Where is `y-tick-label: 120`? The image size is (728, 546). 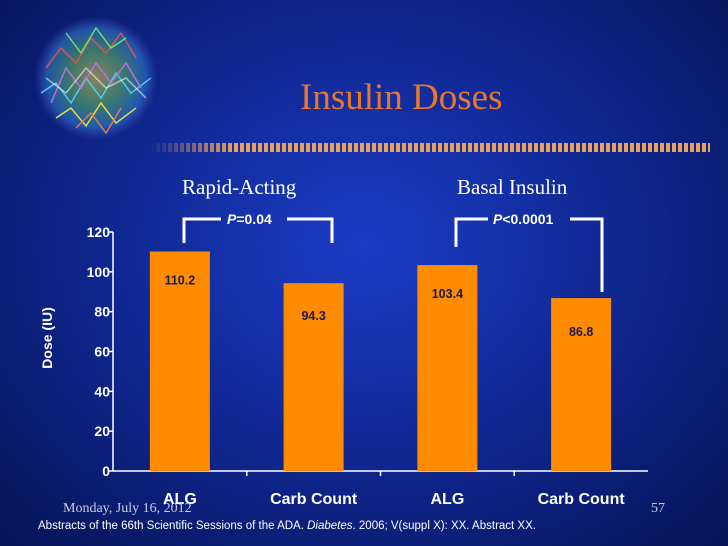 y-tick-label: 120 is located at coordinates (99, 232).